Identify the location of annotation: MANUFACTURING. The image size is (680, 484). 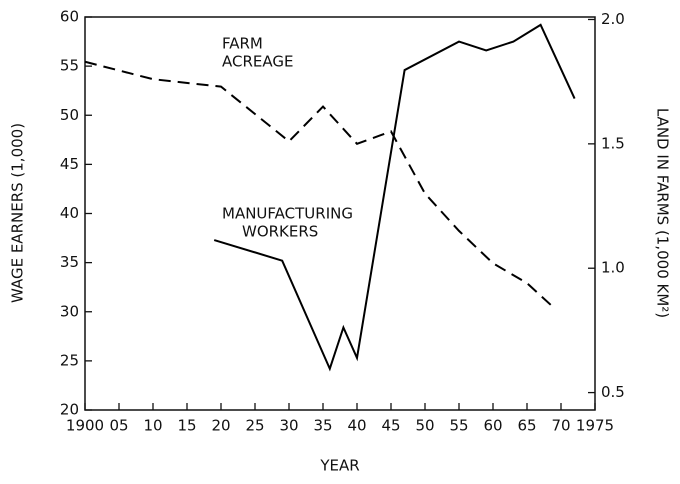
(287, 214).